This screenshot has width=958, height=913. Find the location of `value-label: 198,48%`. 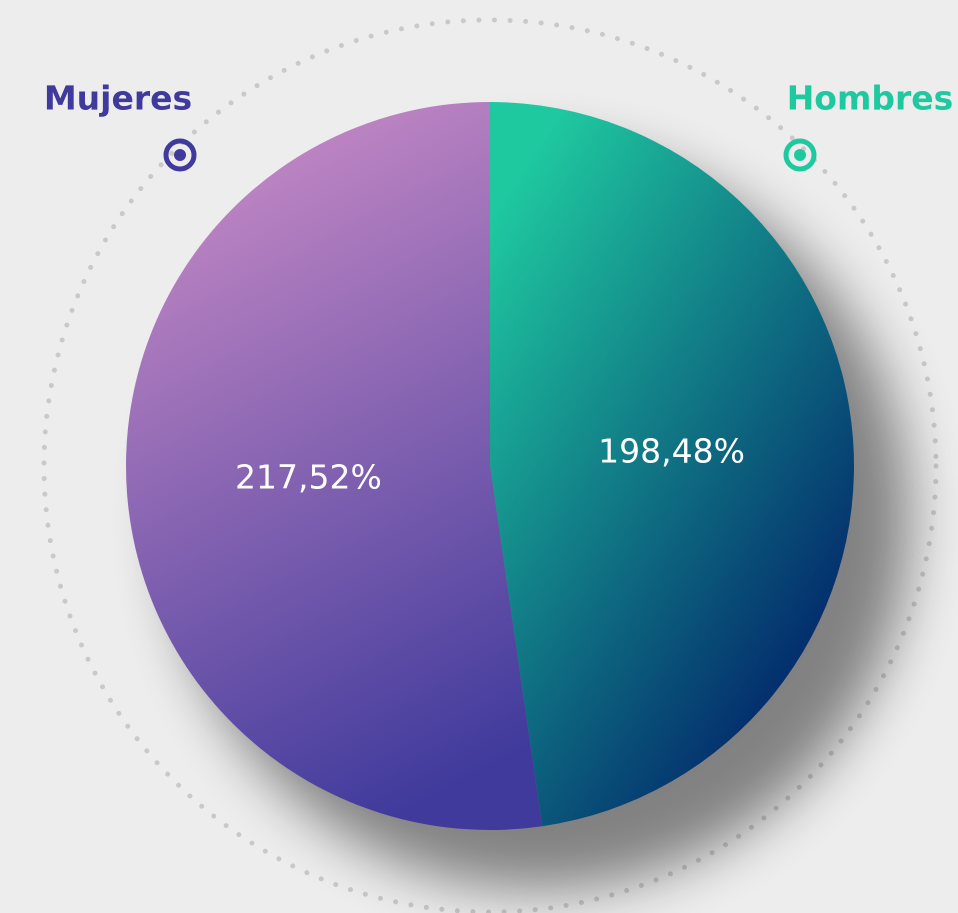

value-label: 198,48% is located at coordinates (671, 450).